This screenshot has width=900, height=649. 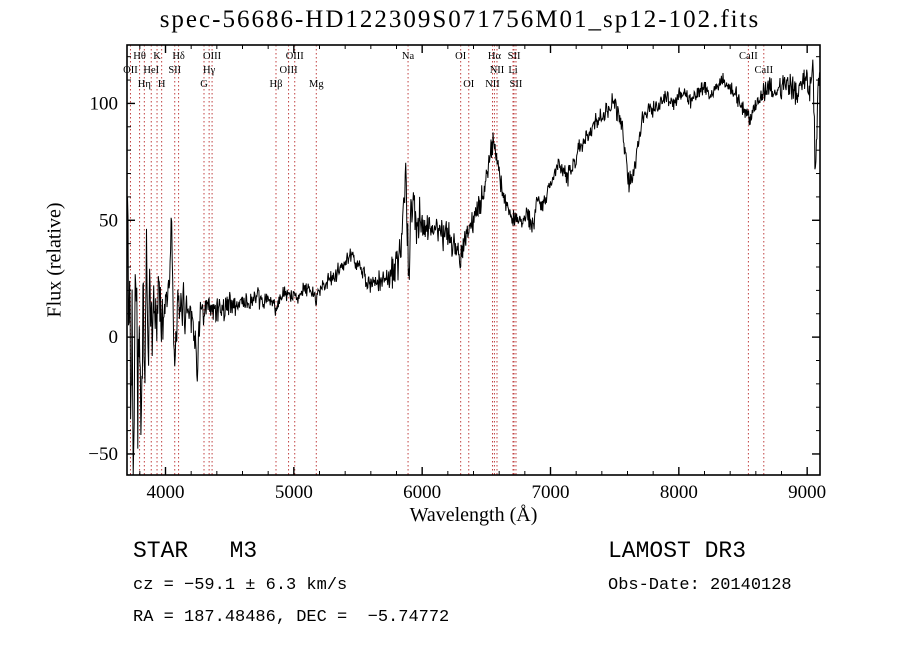 I want to click on spectral-line-label: Mg, so click(x=316, y=84).